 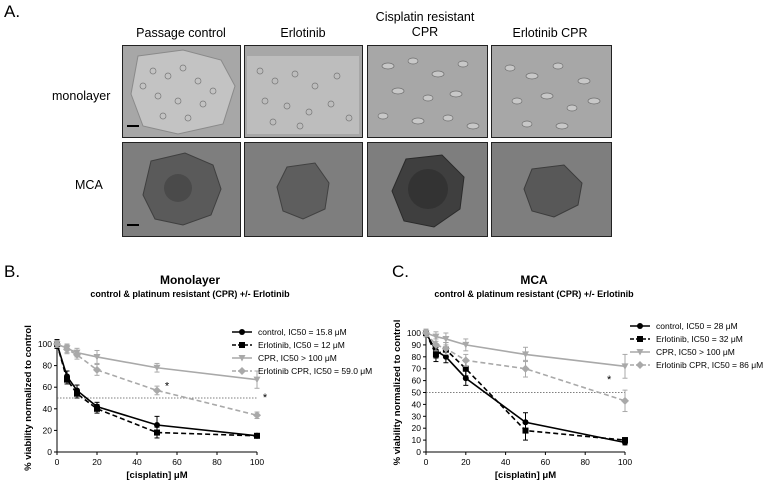 I want to click on micrograph-monolayer-passage-control, so click(x=181, y=91).